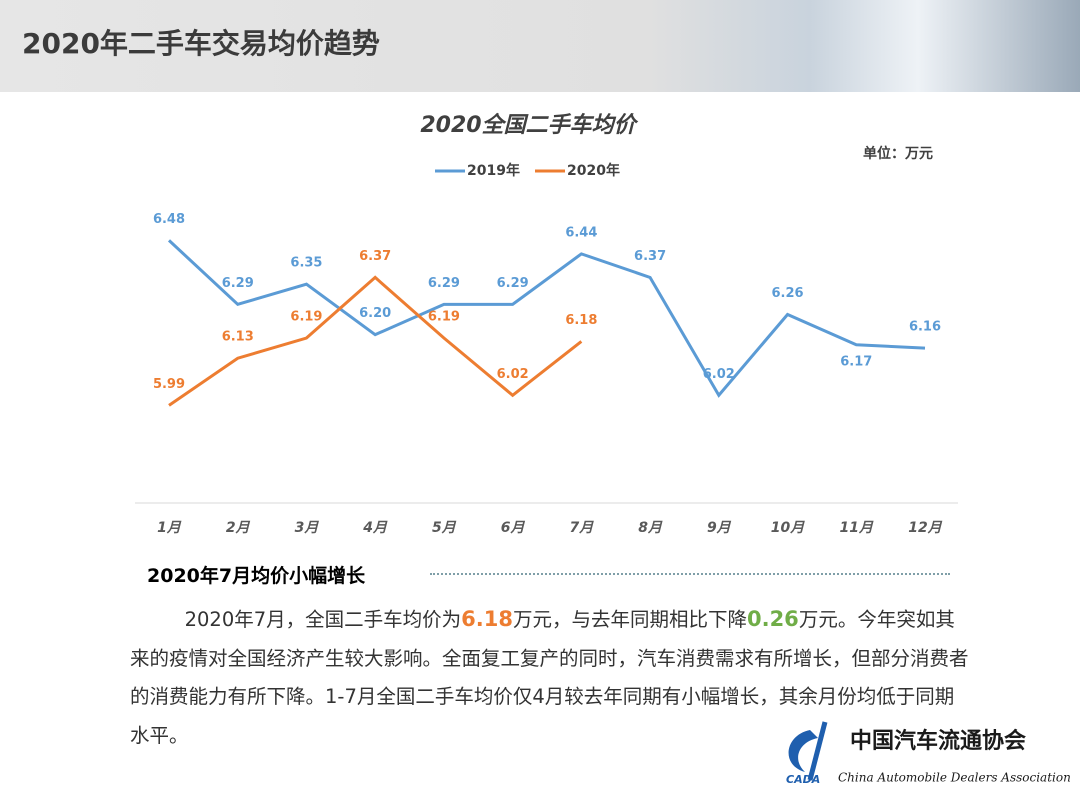 Image resolution: width=1080 pixels, height=790 pixels. What do you see at coordinates (925, 327) in the screenshot?
I see `data-label: 6.16` at bounding box center [925, 327].